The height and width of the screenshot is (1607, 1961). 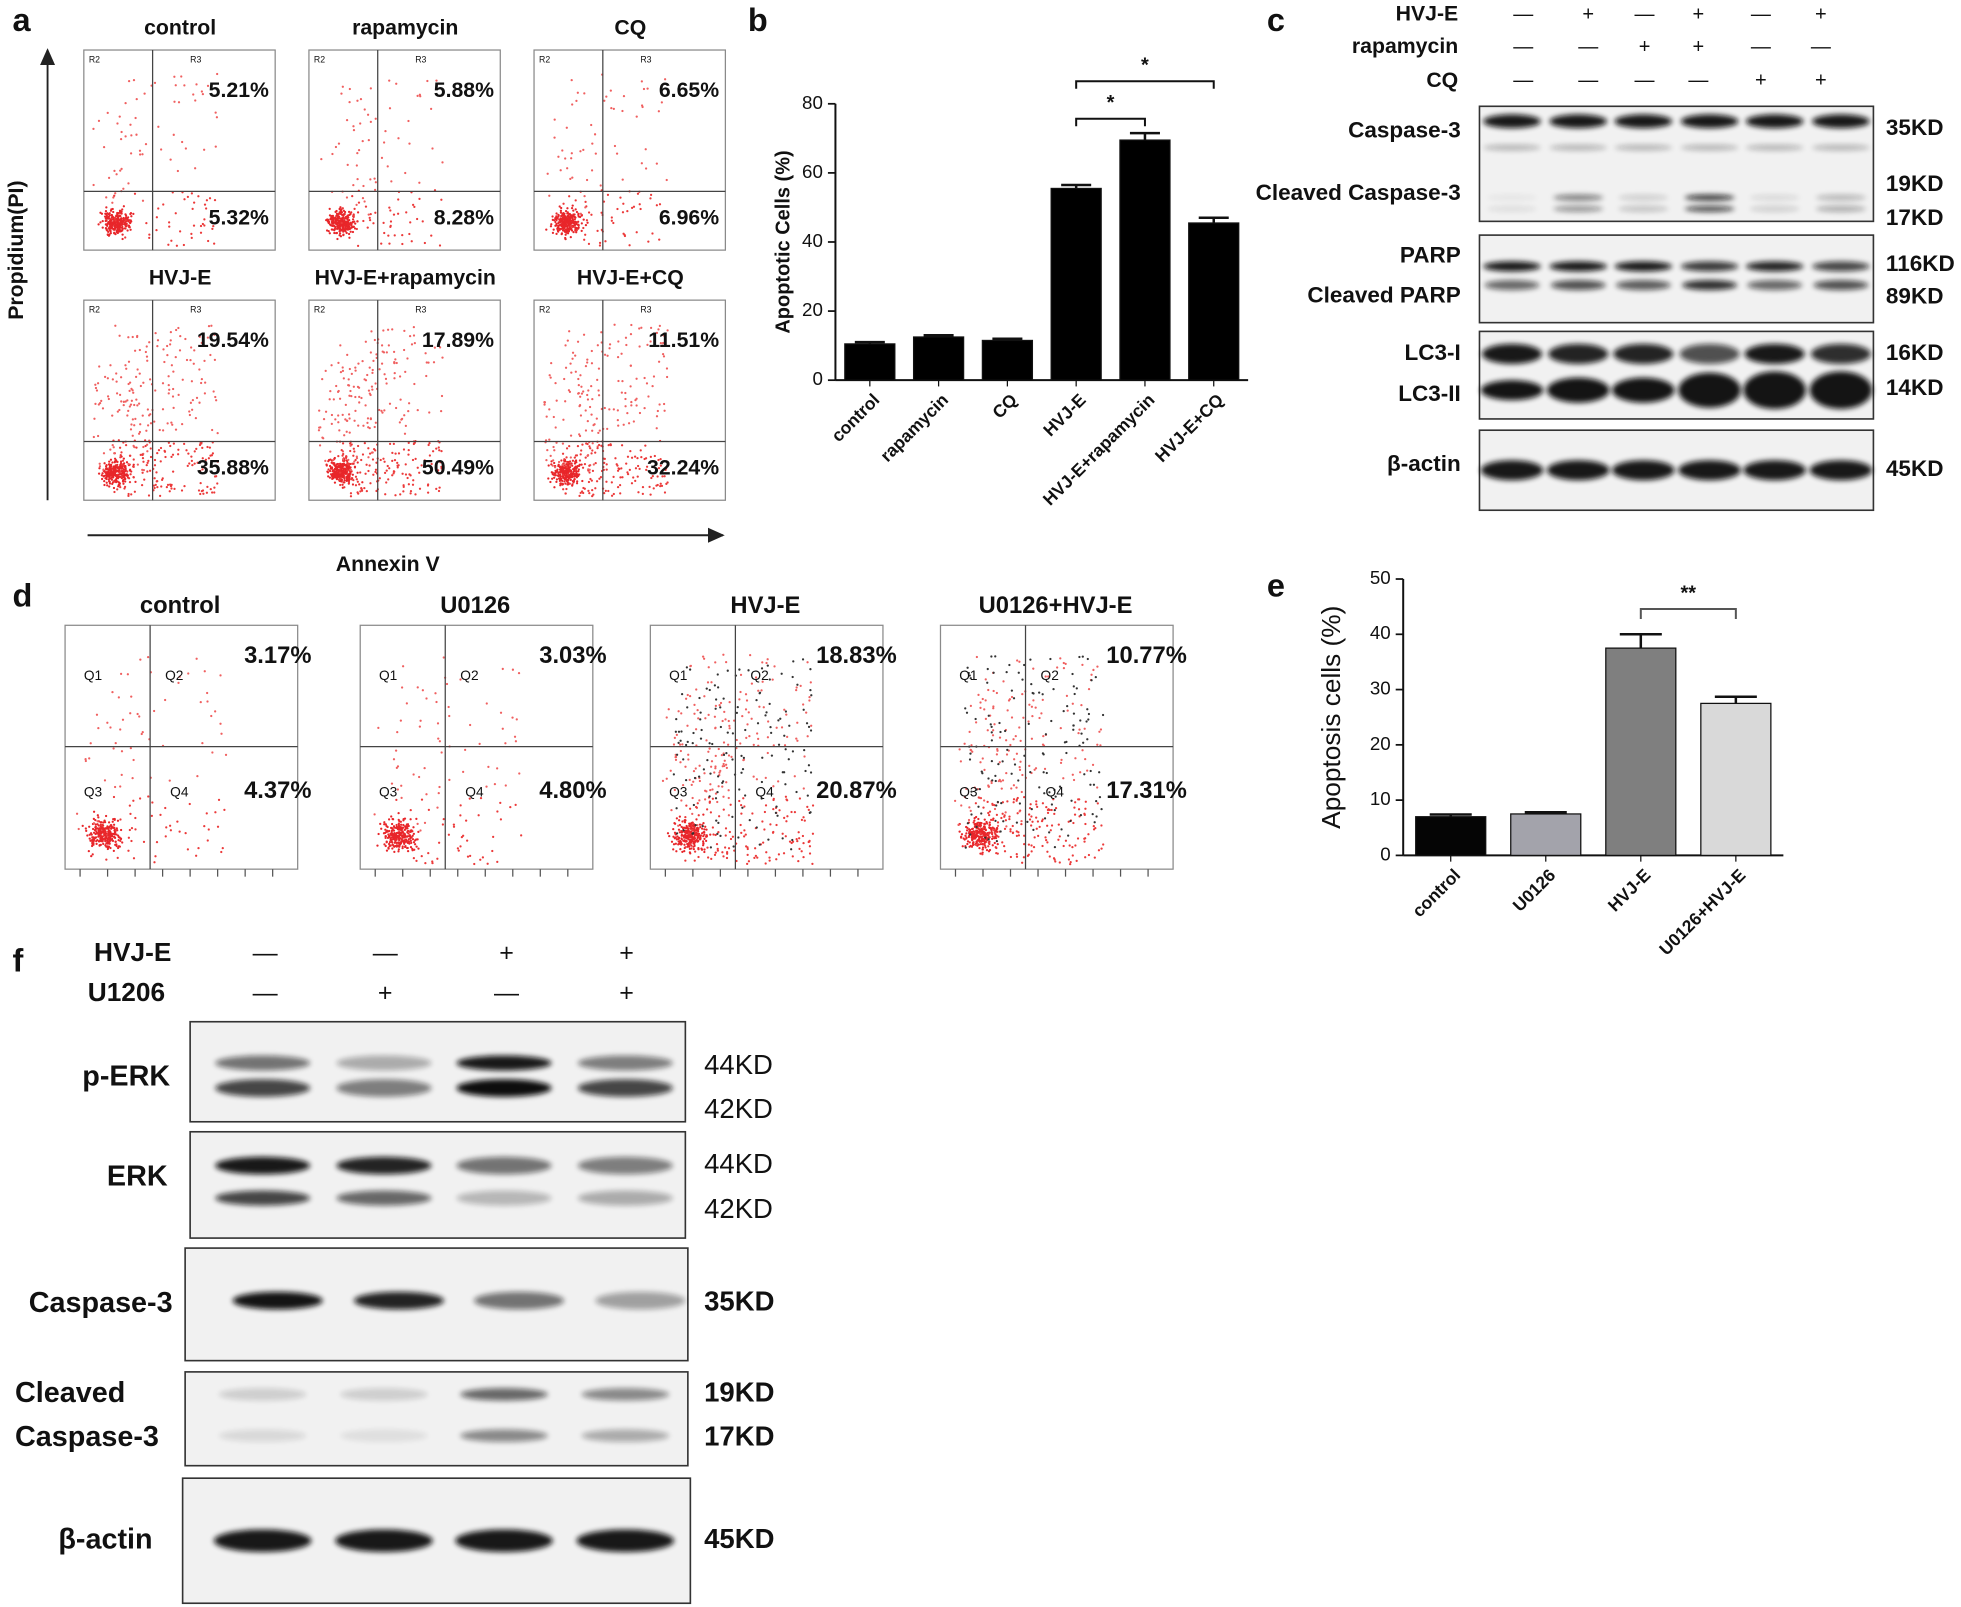 What do you see at coordinates (404, 150) in the screenshot?
I see `plot-frame` at bounding box center [404, 150].